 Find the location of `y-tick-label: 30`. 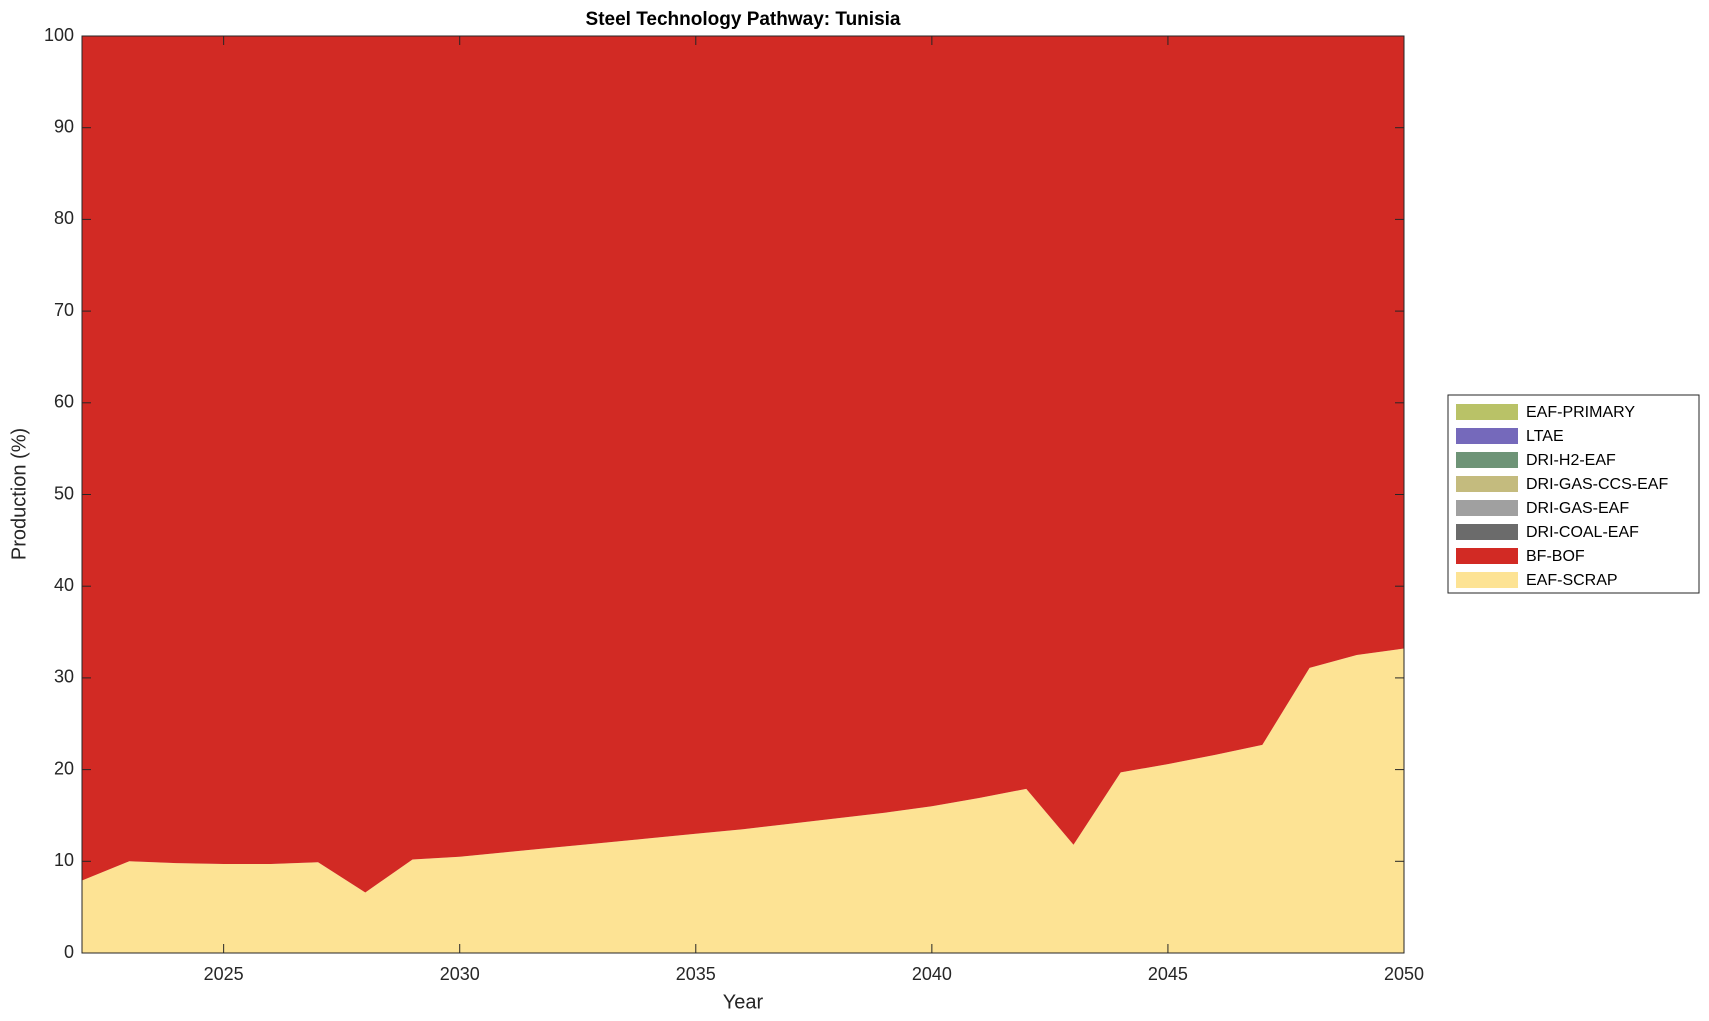

y-tick-label: 30 is located at coordinates (64, 677).